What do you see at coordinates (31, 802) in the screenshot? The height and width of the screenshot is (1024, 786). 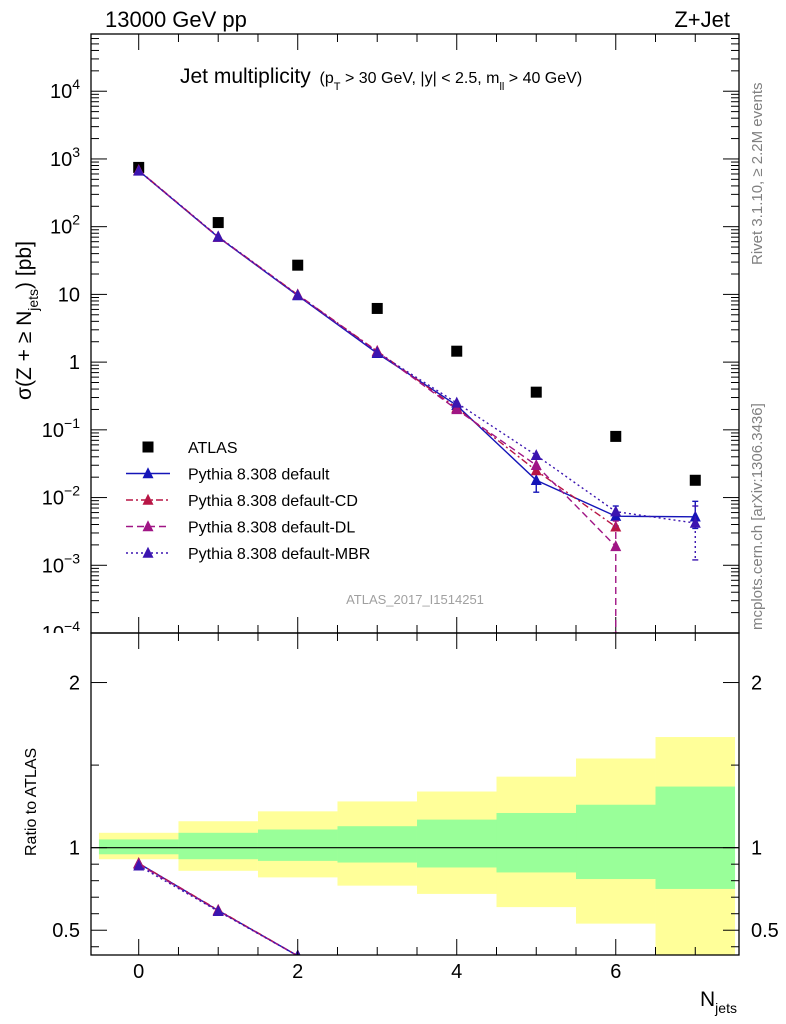 I see `ratio-y-axis-label: Ratio to ATLAS` at bounding box center [31, 802].